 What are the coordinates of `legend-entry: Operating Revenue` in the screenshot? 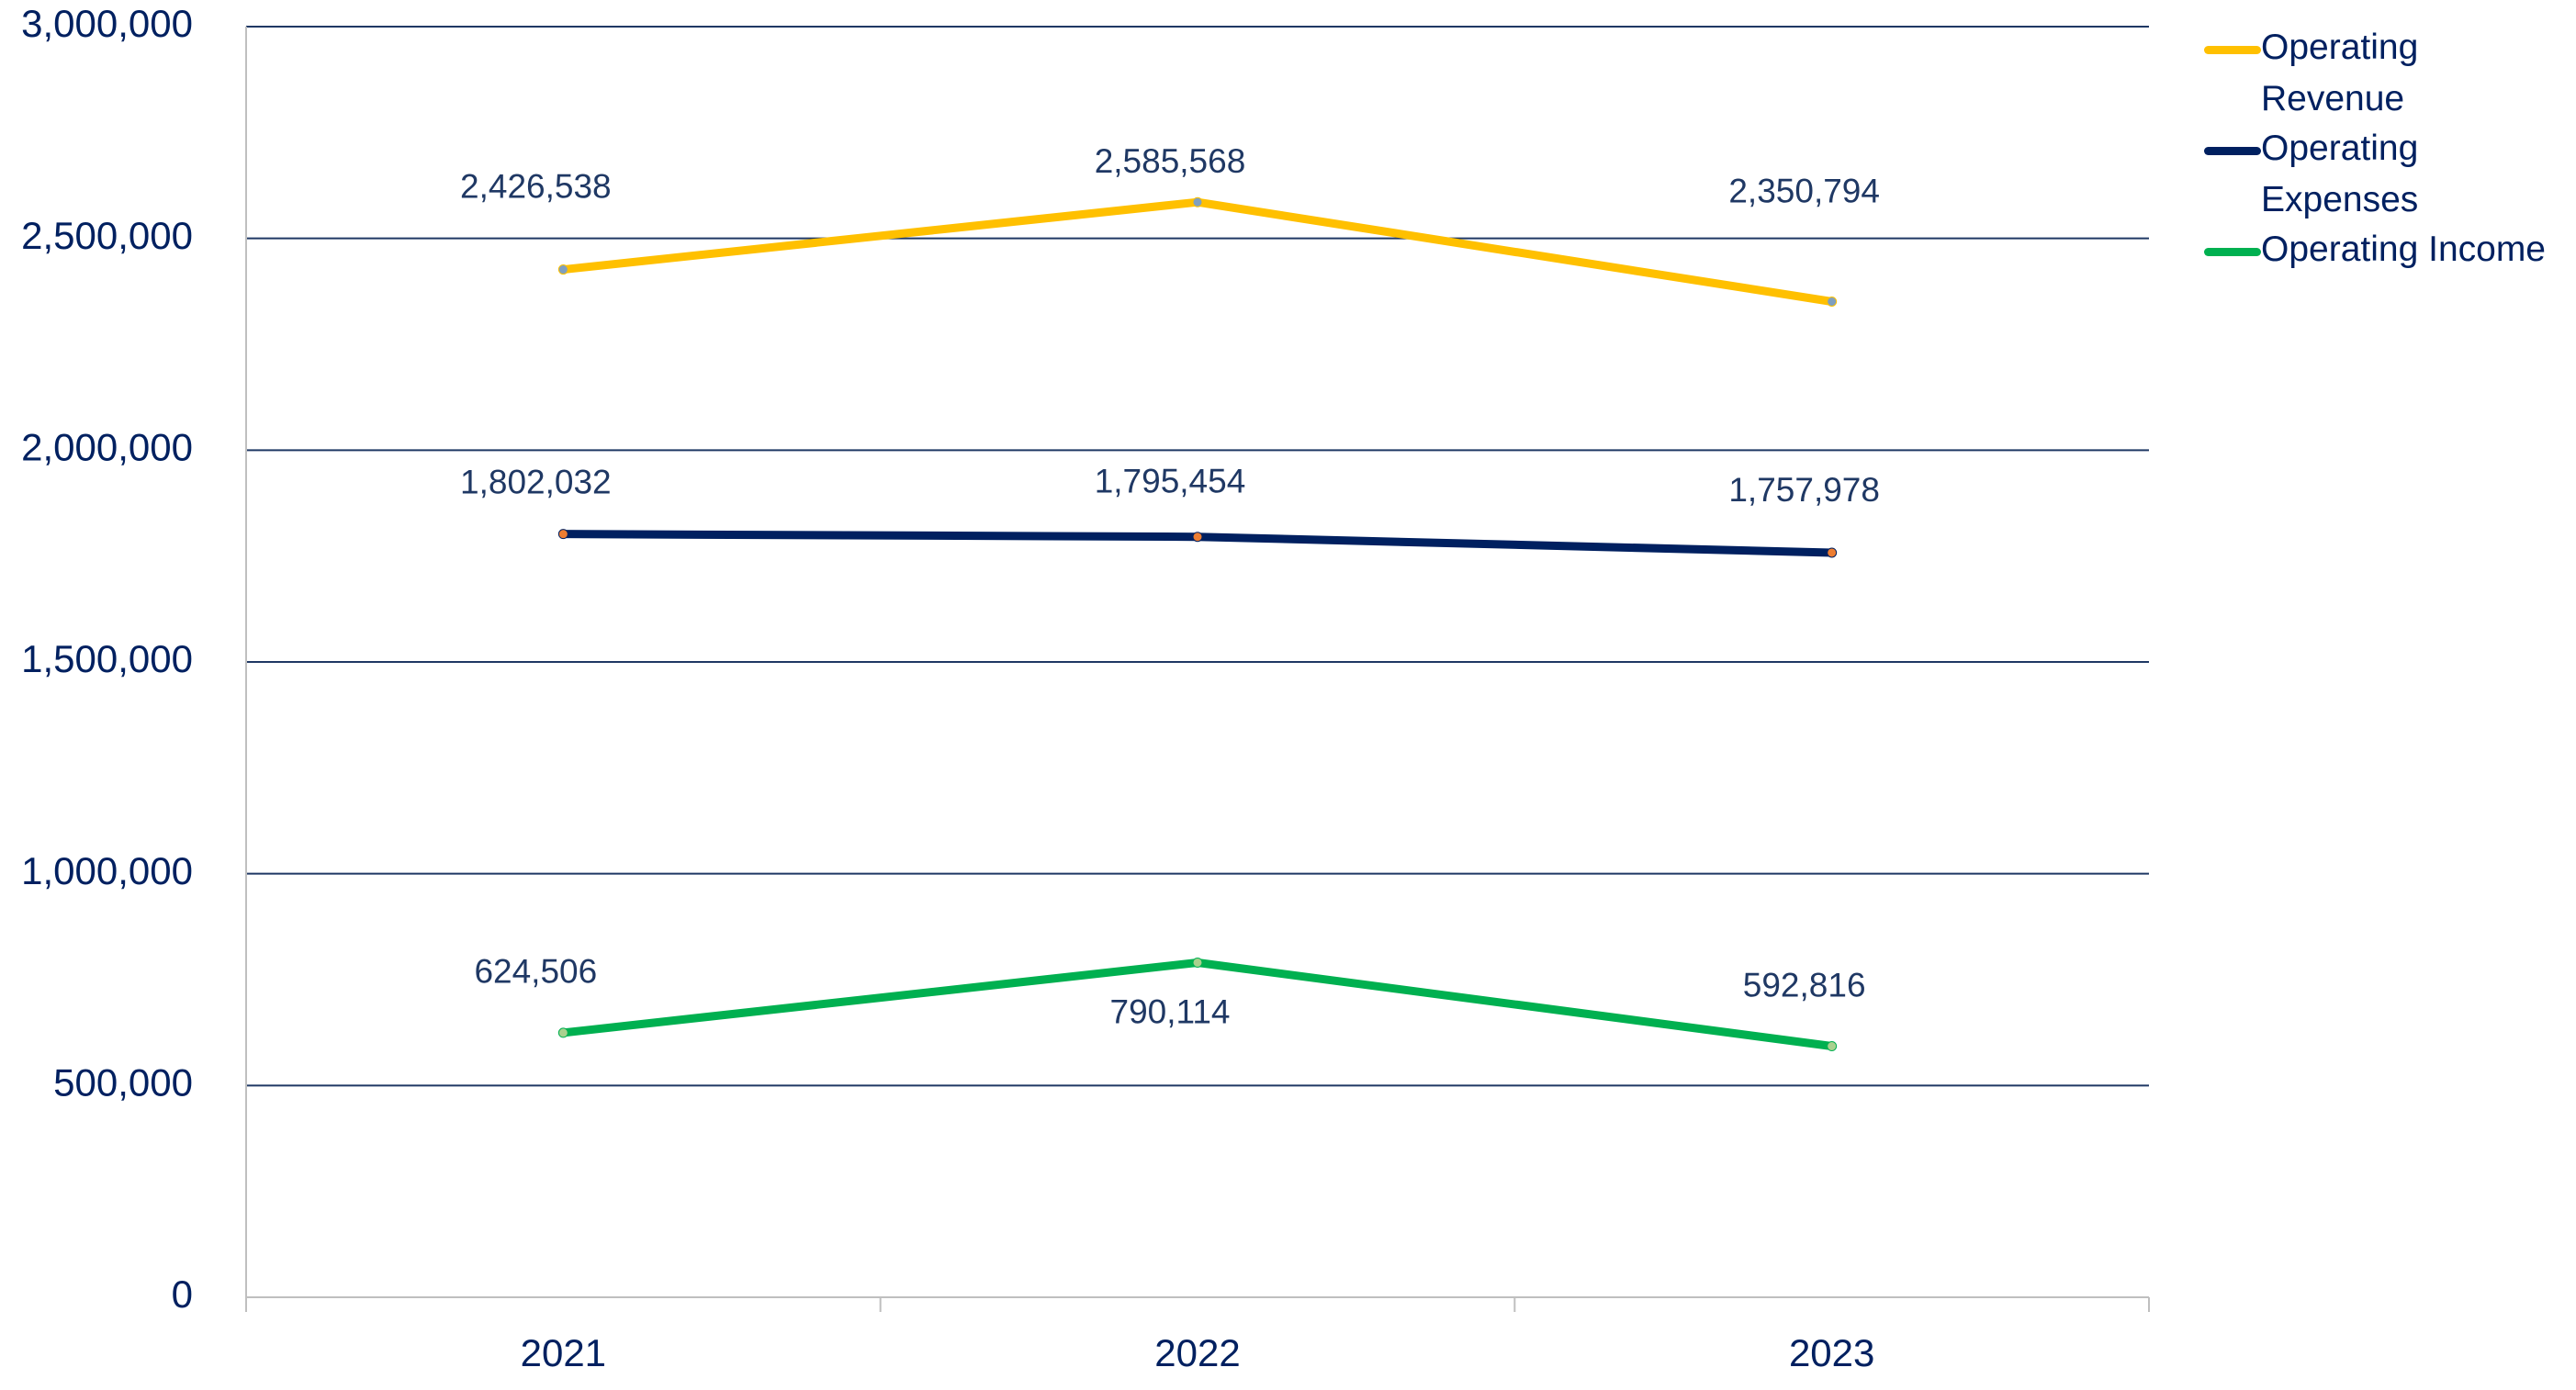 It's located at (2387, 76).